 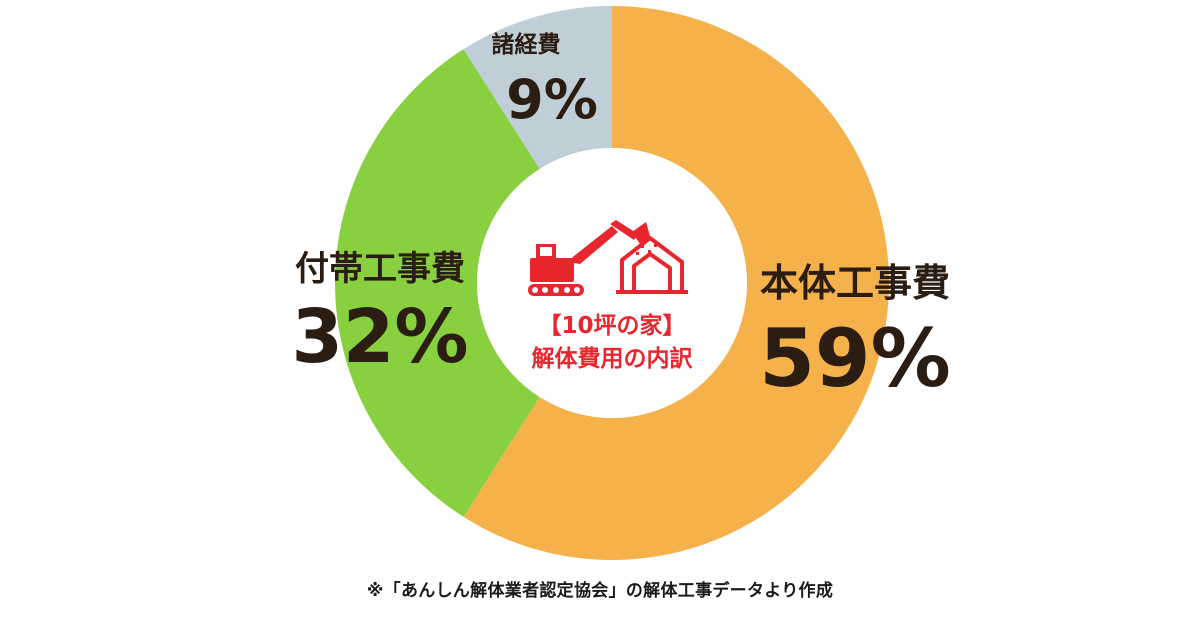 I want to click on slice-ancillary-construction, so click(x=437, y=283).